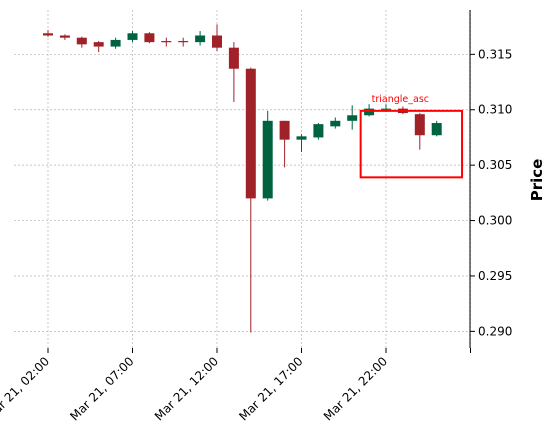  What do you see at coordinates (495, 110) in the screenshot?
I see `y-tick-label: 0.310` at bounding box center [495, 110].